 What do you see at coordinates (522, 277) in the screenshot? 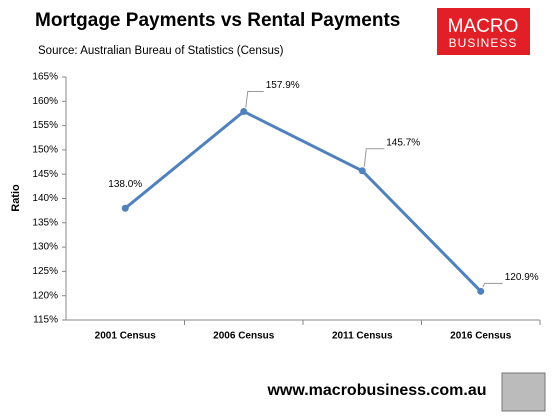
I see `data-label: 120.9%` at bounding box center [522, 277].